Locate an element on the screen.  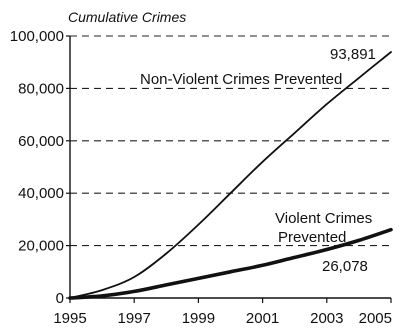
x-tick-label: 2005 is located at coordinates (375, 318).